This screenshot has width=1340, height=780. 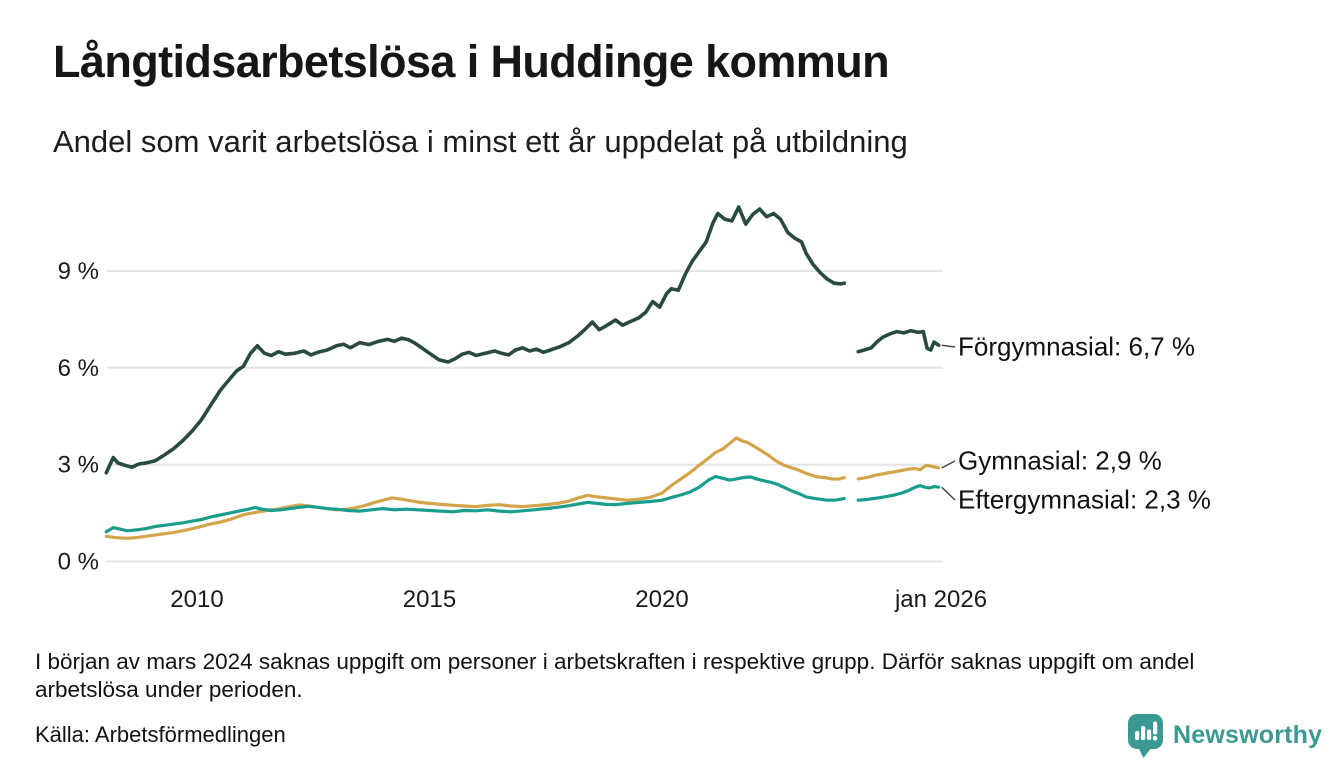 What do you see at coordinates (948, 493) in the screenshot?
I see `label-leader-line-eftergymnasial` at bounding box center [948, 493].